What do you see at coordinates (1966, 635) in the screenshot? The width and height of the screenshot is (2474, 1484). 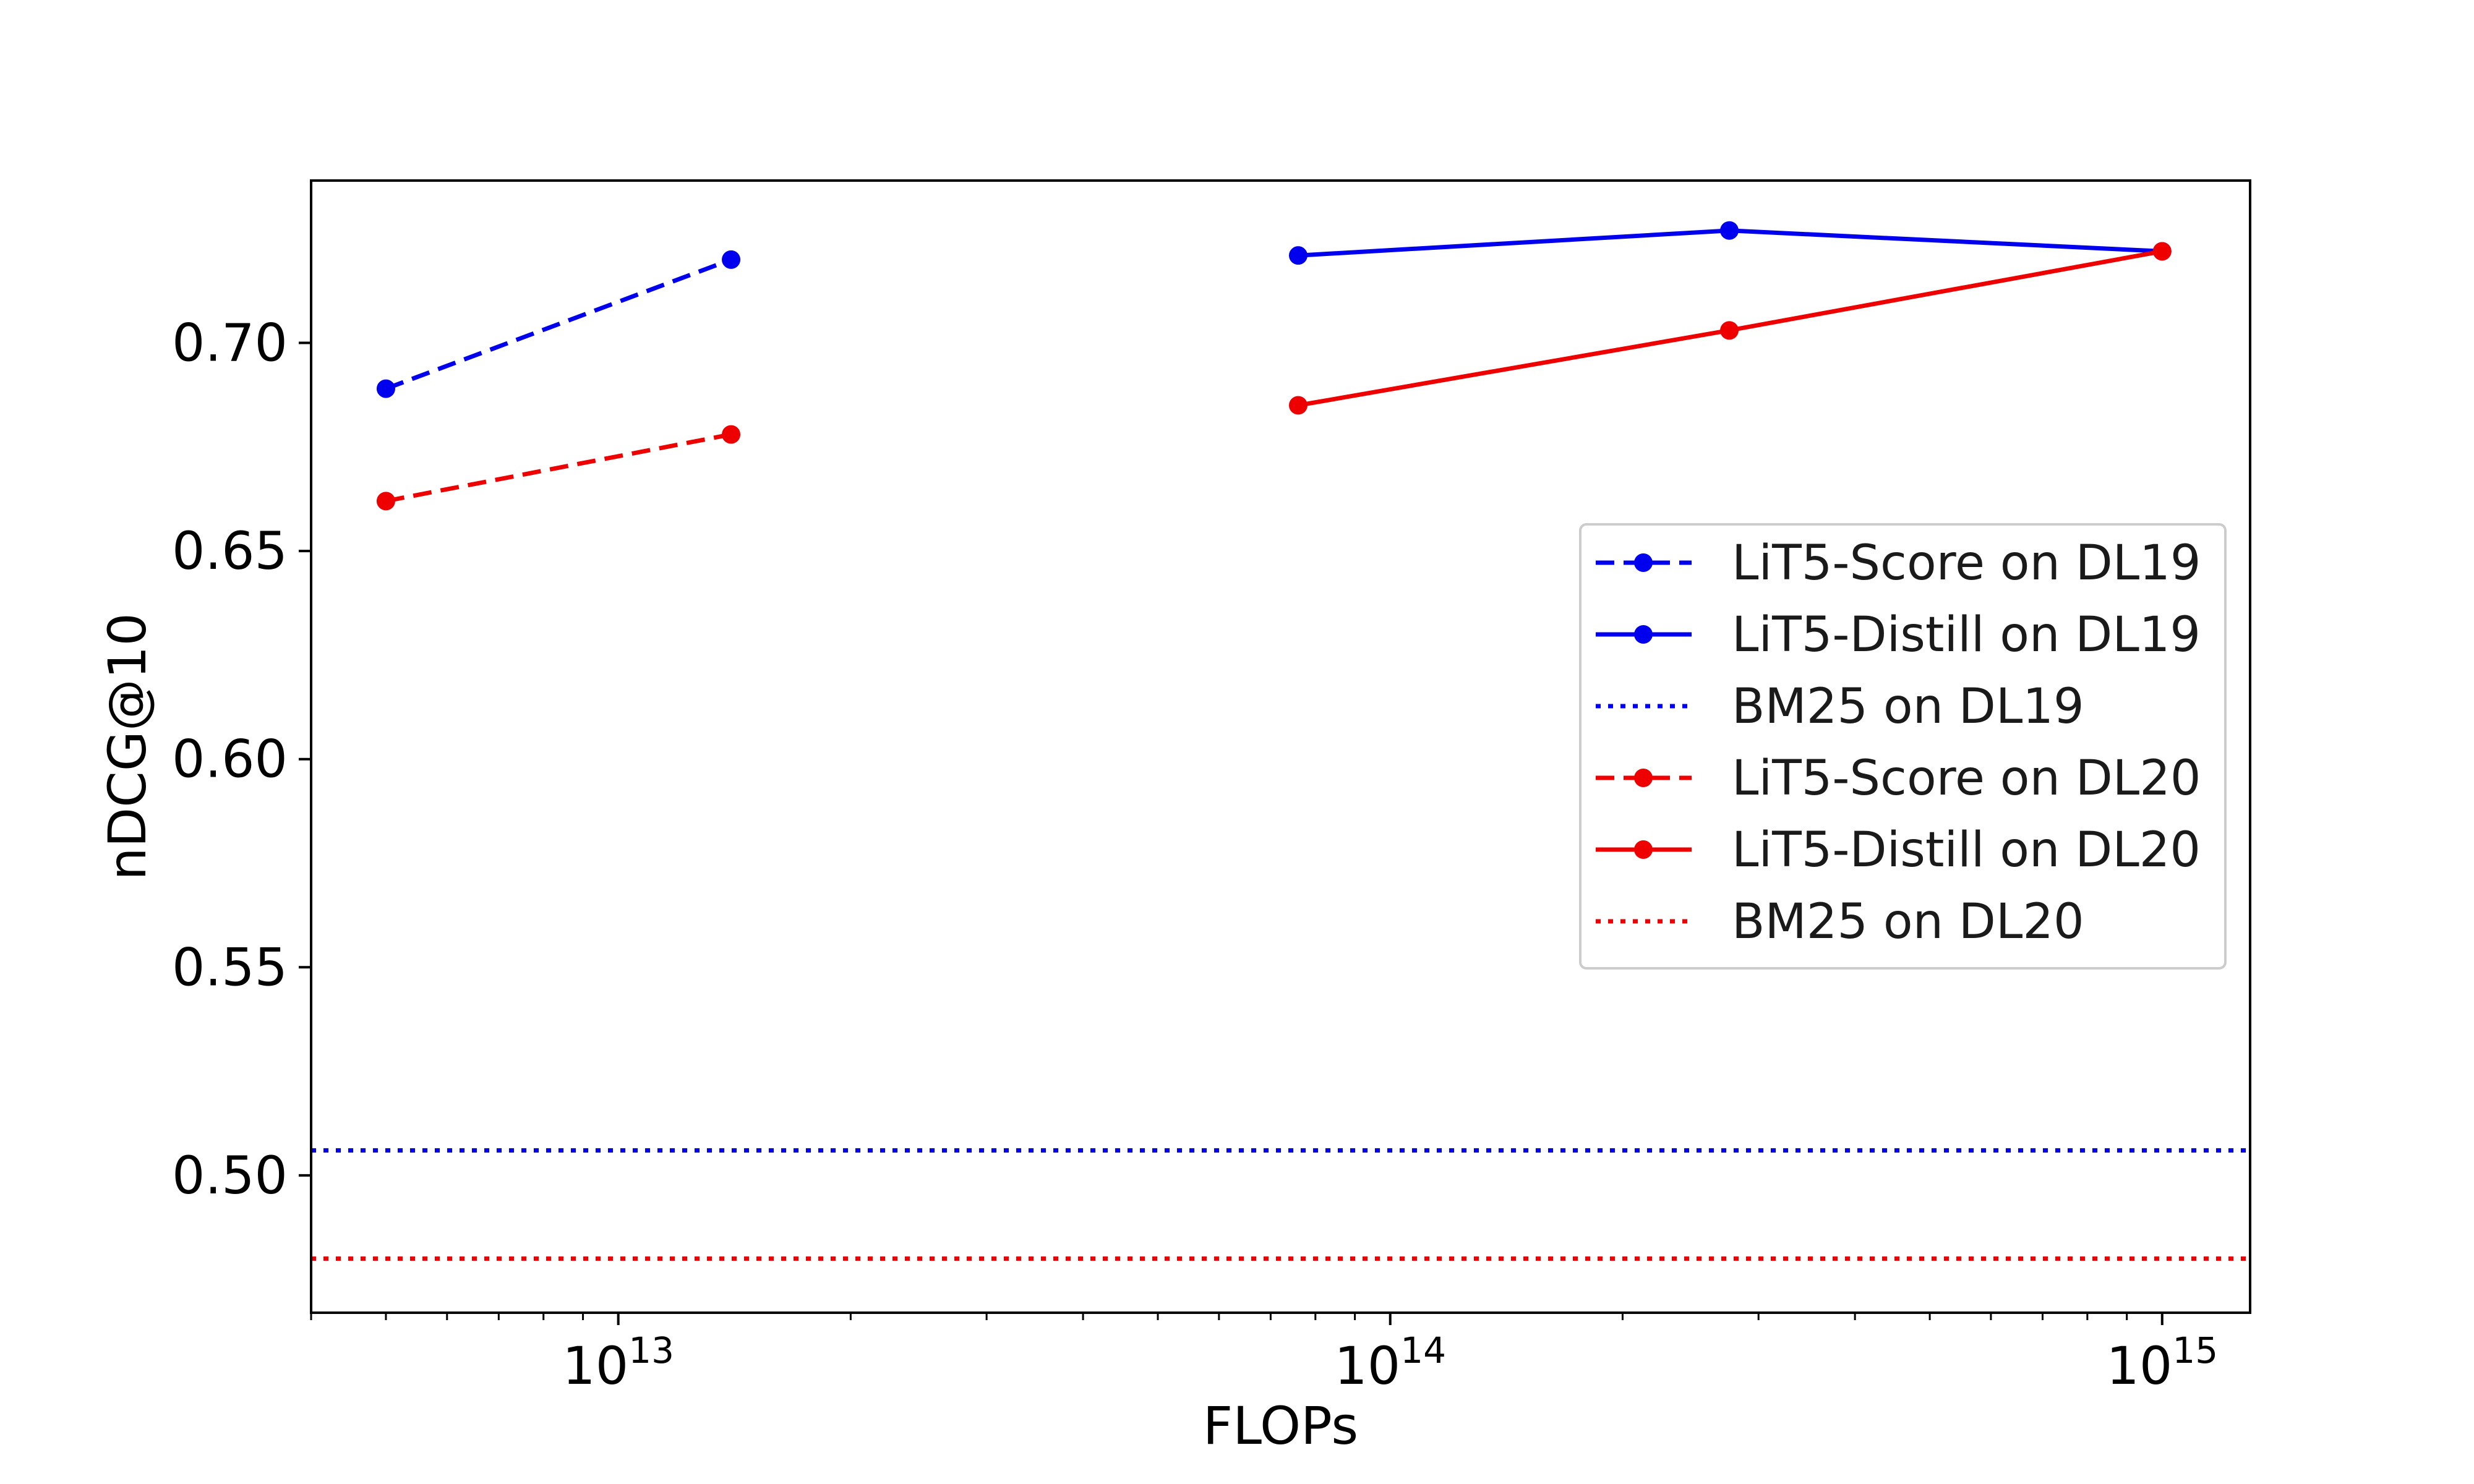 I see `legend-label: LiT5-Distill on DL19` at bounding box center [1966, 635].